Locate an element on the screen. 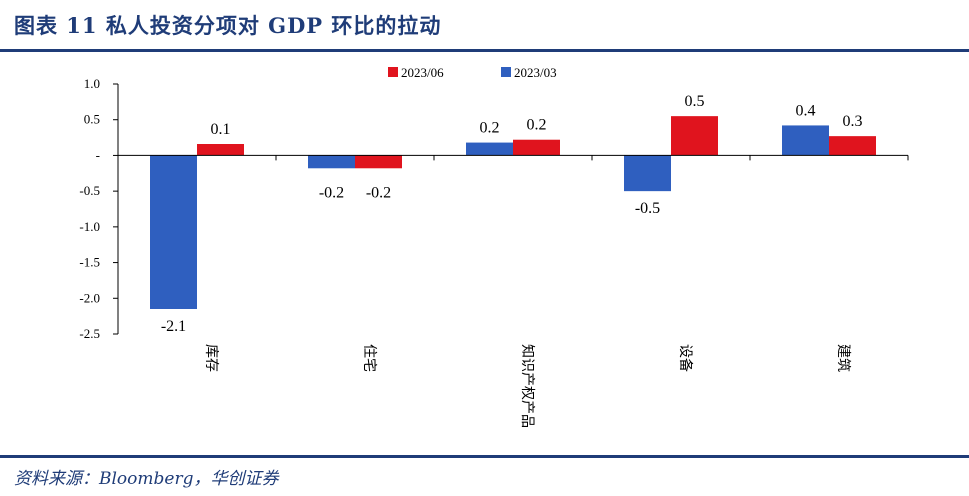  title-divider is located at coordinates (484, 50).